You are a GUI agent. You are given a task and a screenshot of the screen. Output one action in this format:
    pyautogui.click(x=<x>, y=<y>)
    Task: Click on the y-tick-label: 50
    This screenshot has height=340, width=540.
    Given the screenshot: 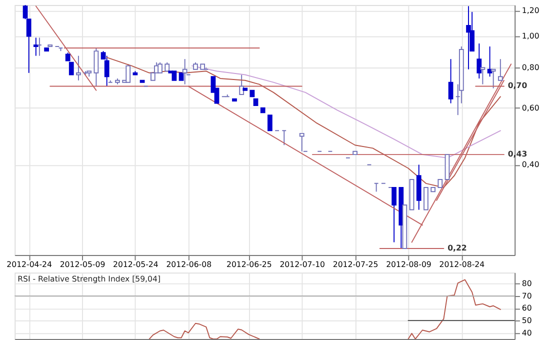 What is the action you would take?
    pyautogui.click(x=527, y=320)
    